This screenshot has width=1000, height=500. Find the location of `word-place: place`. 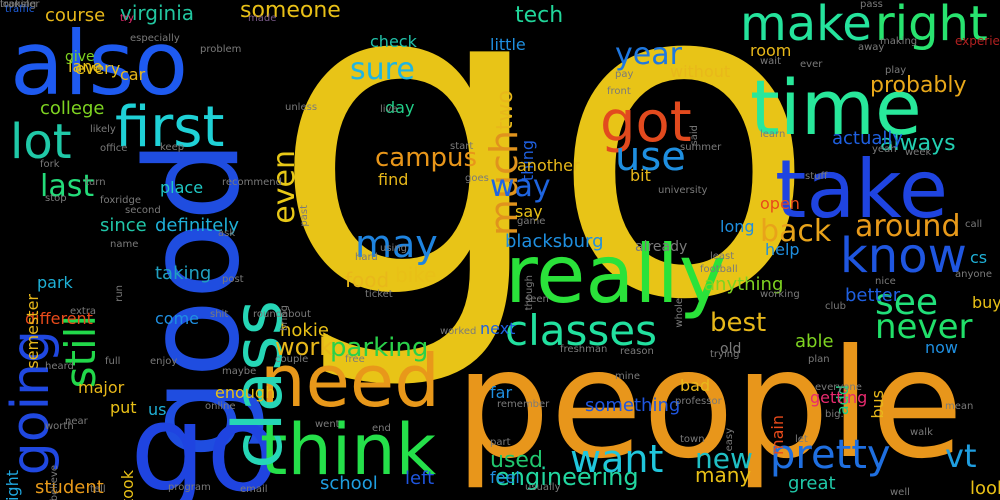

word-place: place is located at coordinates (182, 187).